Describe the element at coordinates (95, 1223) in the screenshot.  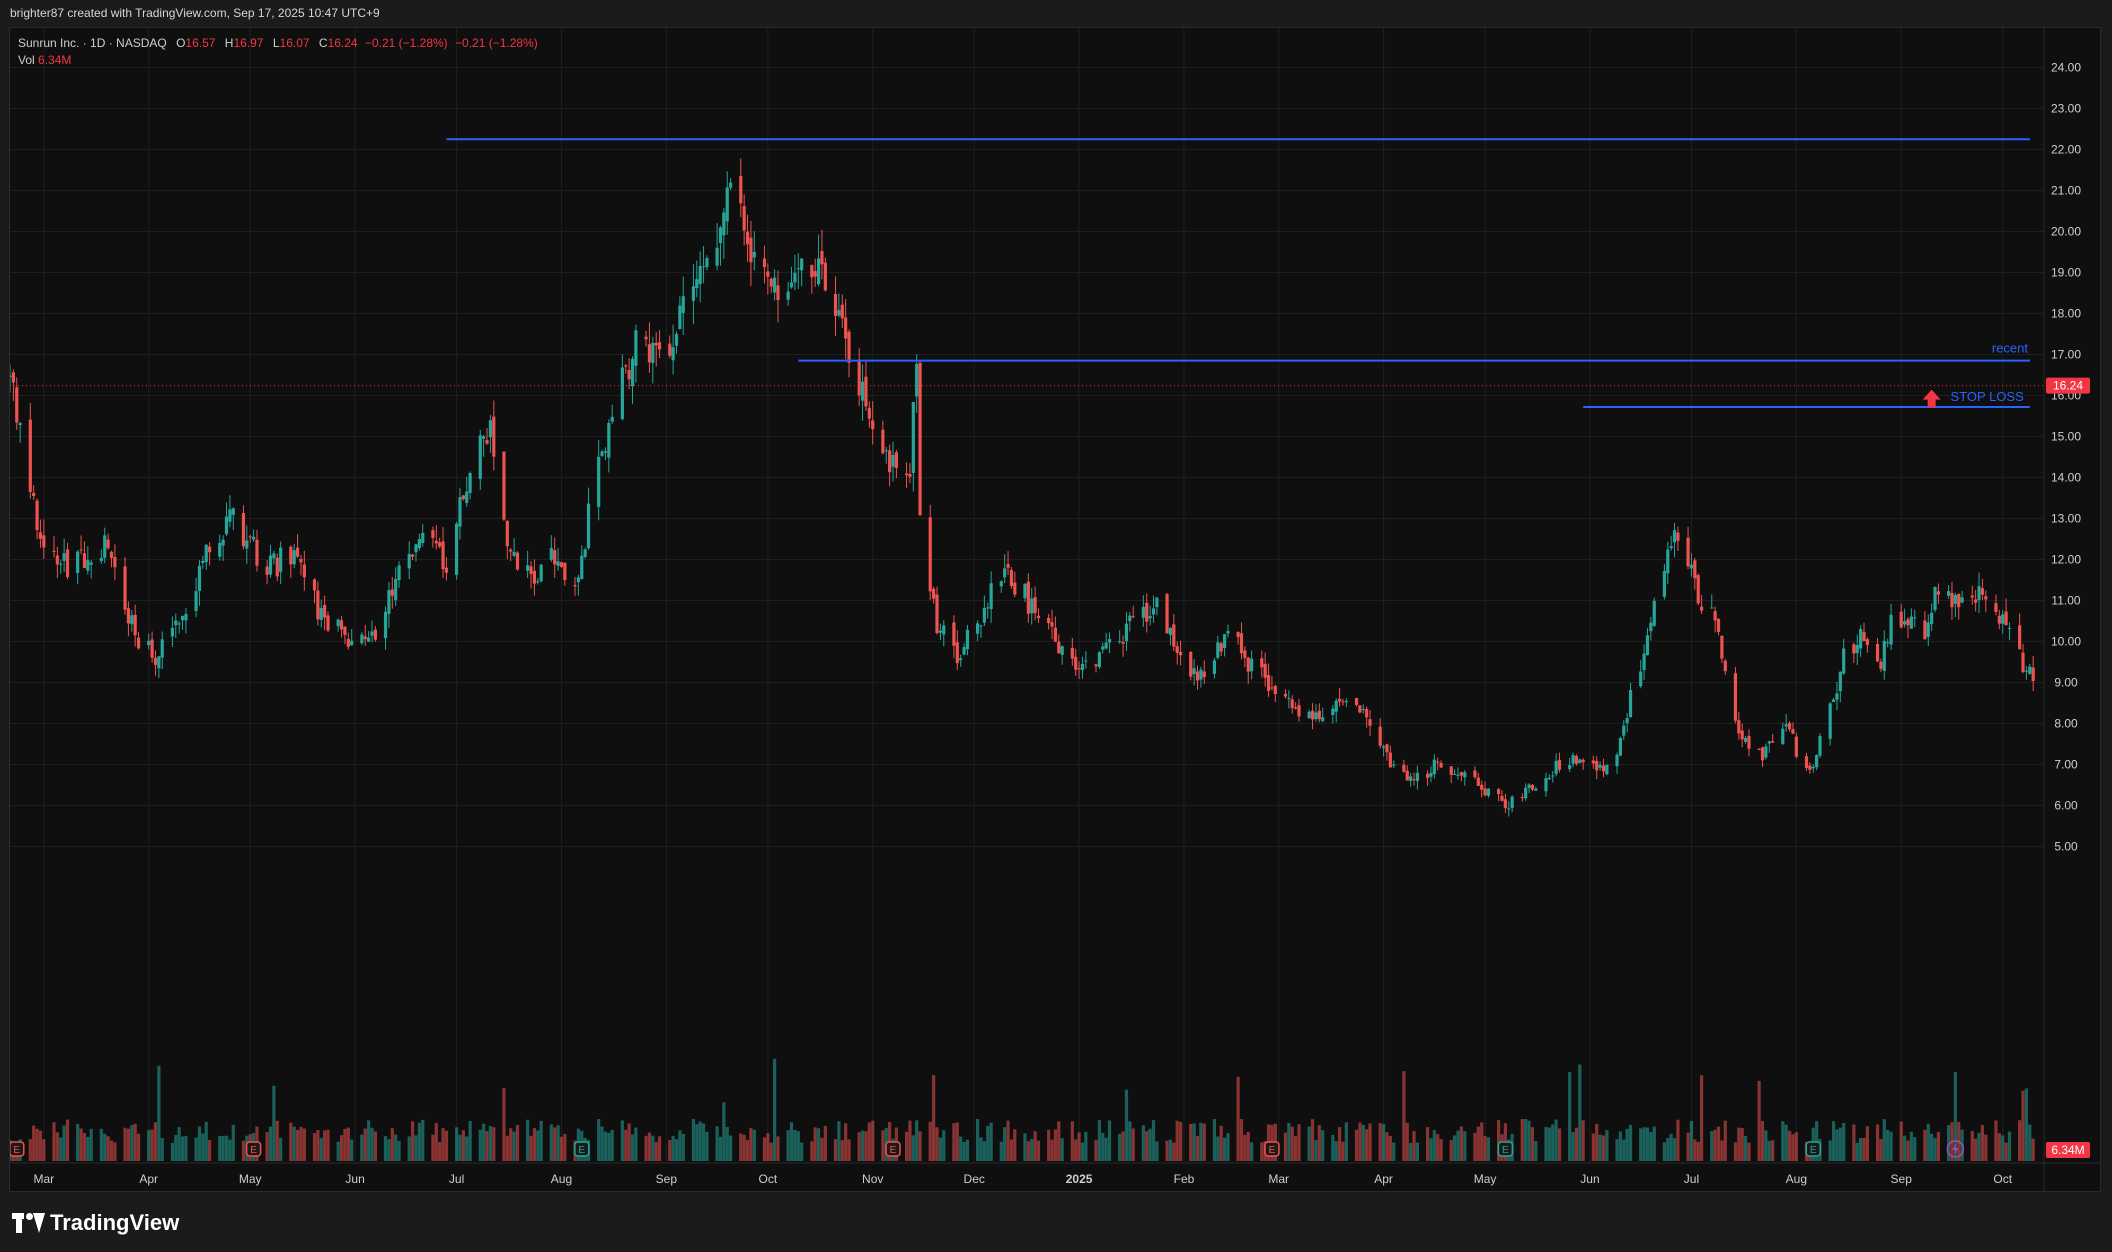
I see `tradingview-logo: TradingView` at that location.